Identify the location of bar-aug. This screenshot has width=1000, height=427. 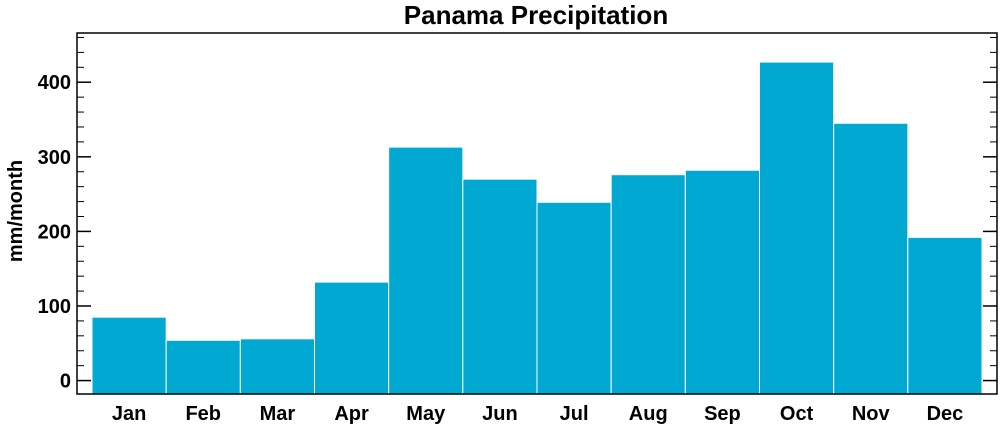
(648, 284).